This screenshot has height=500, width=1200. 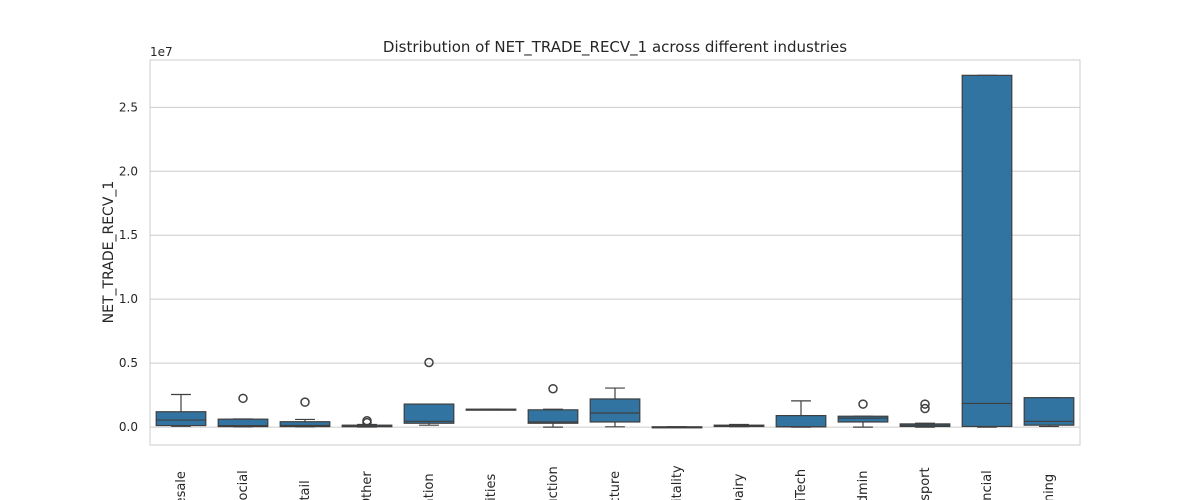 What do you see at coordinates (987, 485) in the screenshot?
I see `x-tick-label: nancial` at bounding box center [987, 485].